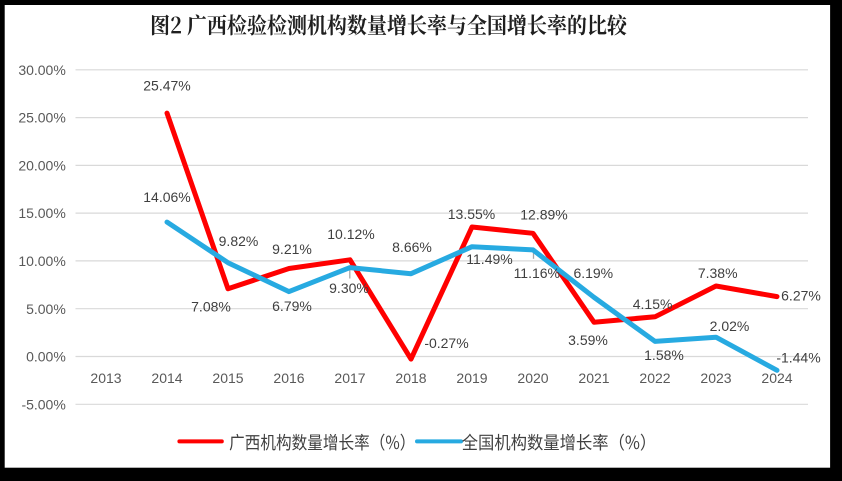  I want to click on svg-text: 2022, so click(654, 378).